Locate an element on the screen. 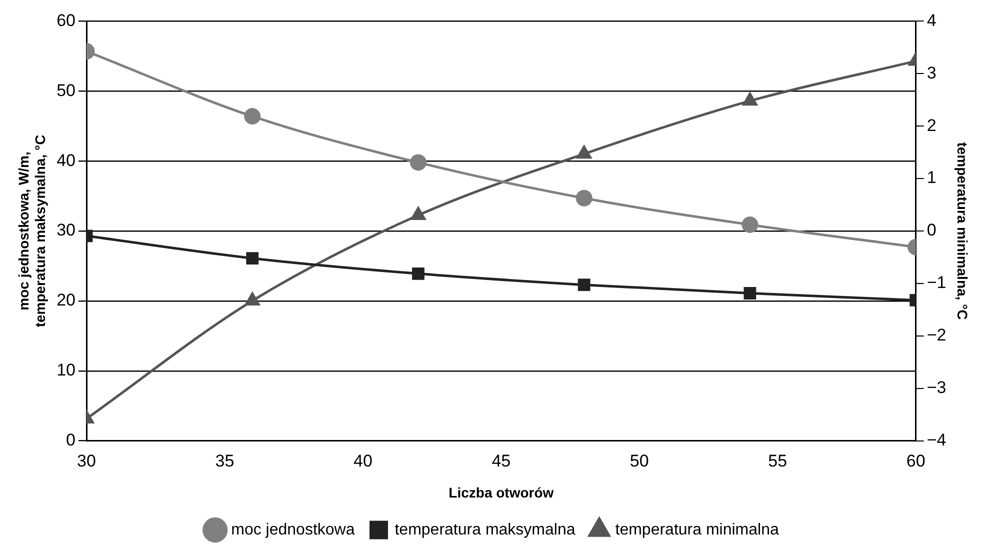 Image resolution: width=992 pixels, height=556 pixels. y-tick-label: 10 is located at coordinates (66, 370).